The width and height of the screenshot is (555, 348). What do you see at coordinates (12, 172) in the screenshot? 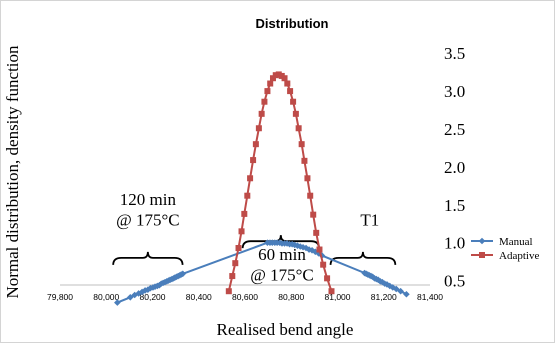
I see `y-axis-label: Normal distribution, density function` at bounding box center [12, 172].